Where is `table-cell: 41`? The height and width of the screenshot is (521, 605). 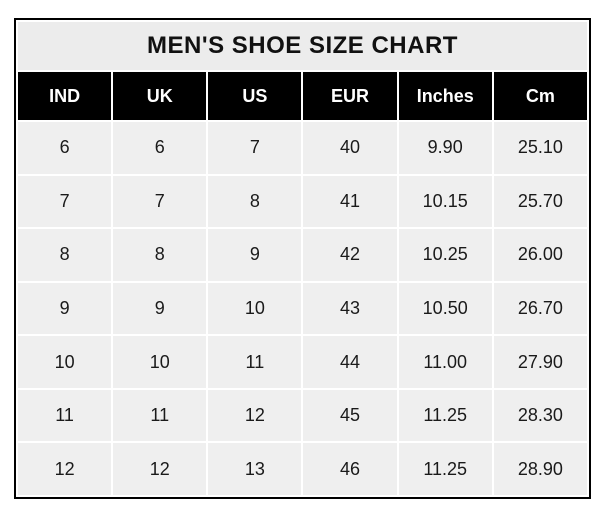 table-cell: 41 is located at coordinates (350, 201).